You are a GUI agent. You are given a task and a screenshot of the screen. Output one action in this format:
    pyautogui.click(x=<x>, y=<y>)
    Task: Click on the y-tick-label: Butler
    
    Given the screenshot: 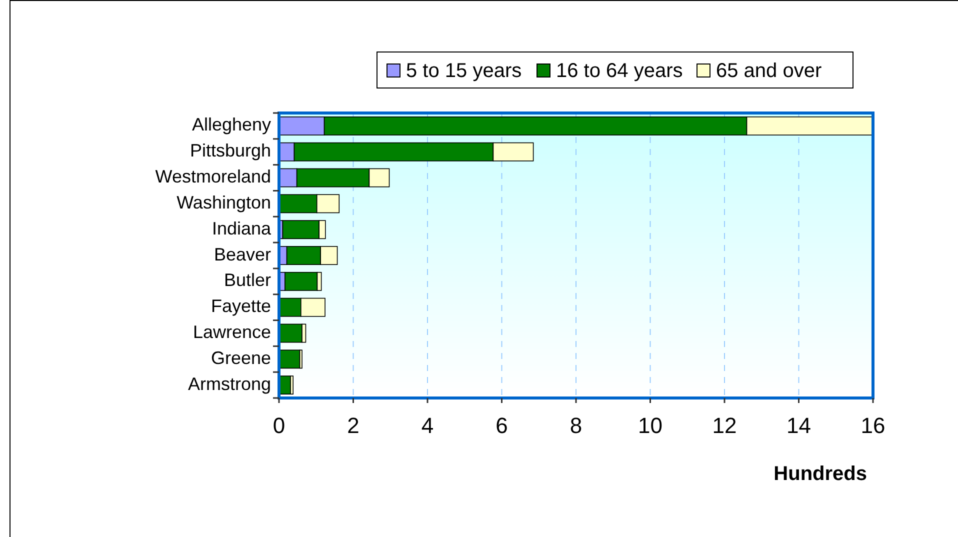 What is the action you would take?
    pyautogui.click(x=247, y=280)
    